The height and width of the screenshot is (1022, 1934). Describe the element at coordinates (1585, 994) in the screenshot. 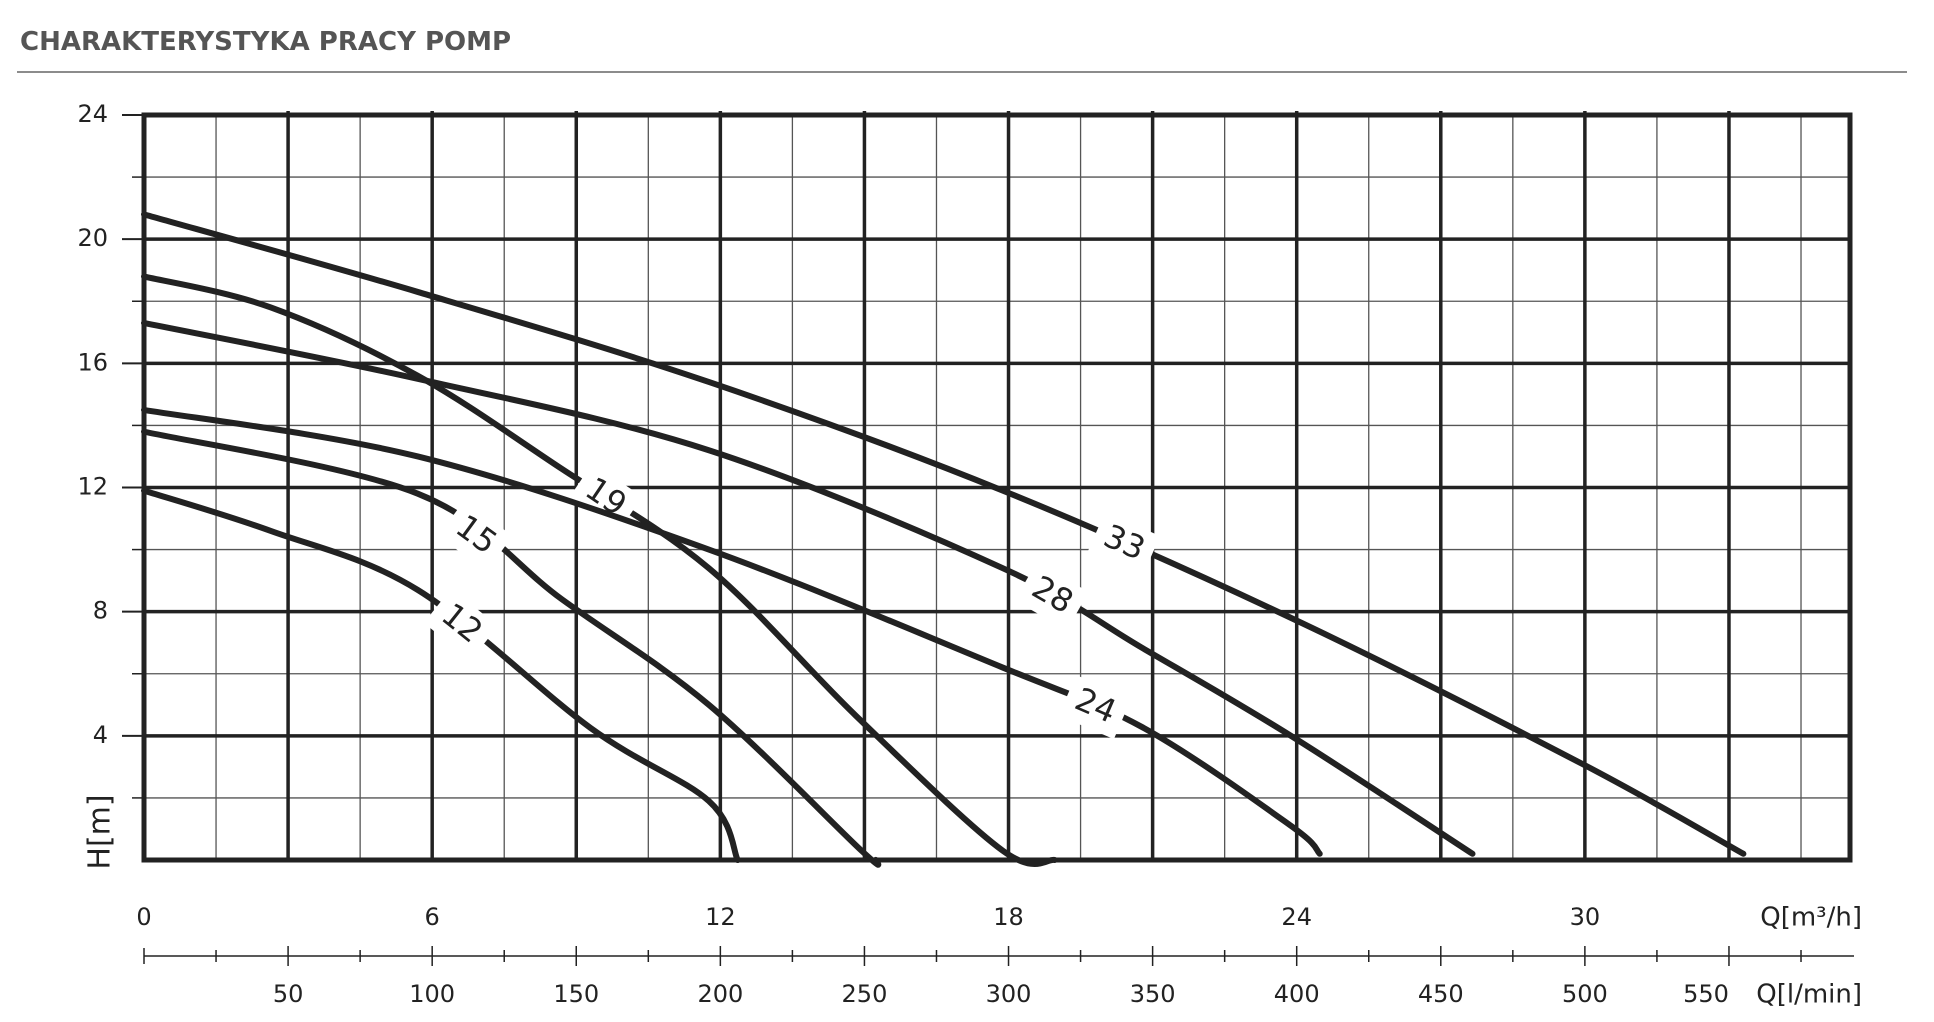

I see `x-tick-label: 500` at that location.